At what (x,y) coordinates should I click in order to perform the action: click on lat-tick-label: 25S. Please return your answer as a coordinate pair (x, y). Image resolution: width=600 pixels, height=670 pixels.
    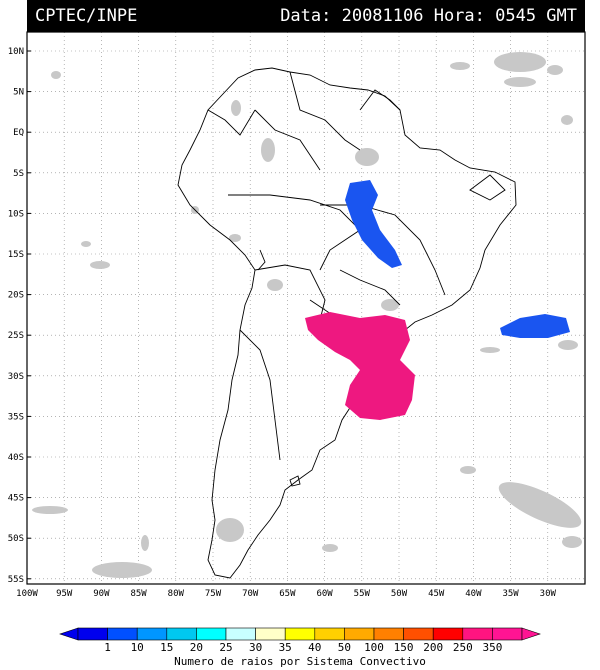
    Looking at the image, I should click on (16, 336).